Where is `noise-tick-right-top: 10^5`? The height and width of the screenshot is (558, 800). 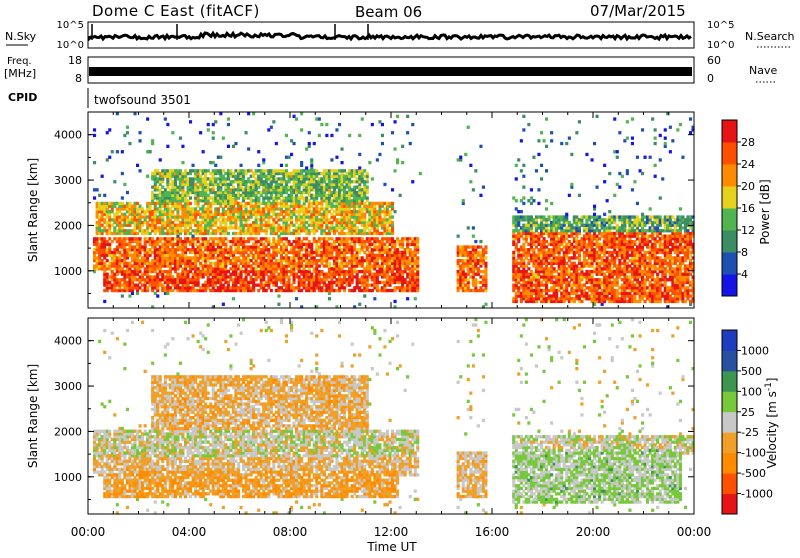 noise-tick-right-top: 10^5 is located at coordinates (720, 25).